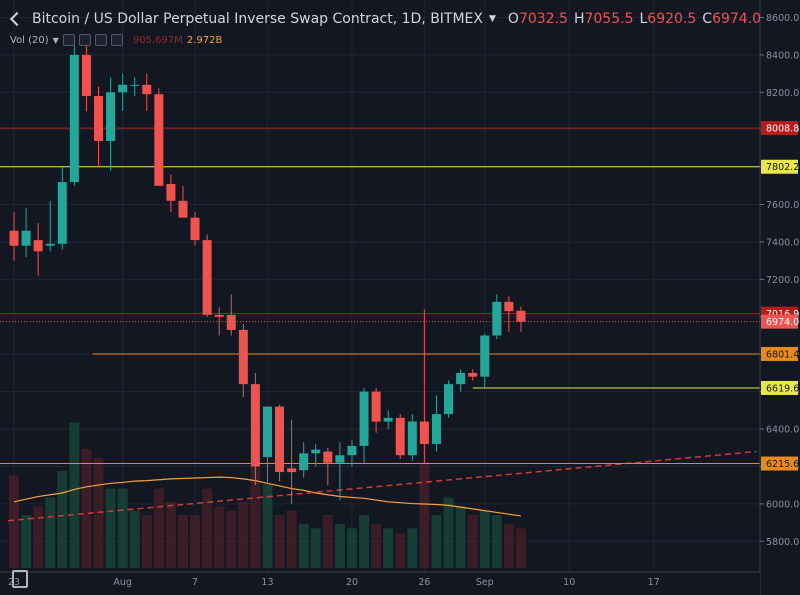 This screenshot has width=800, height=595. What do you see at coordinates (424, 582) in the screenshot?
I see `time-tick-label: 26` at bounding box center [424, 582].